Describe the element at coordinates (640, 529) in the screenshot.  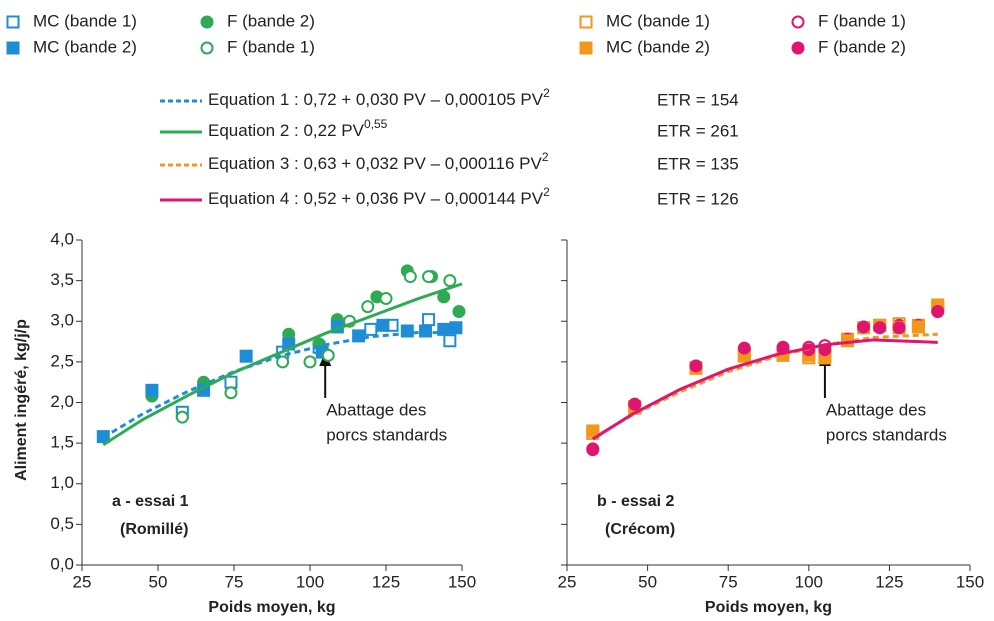
I see `panel-label: (Crécom)` at that location.